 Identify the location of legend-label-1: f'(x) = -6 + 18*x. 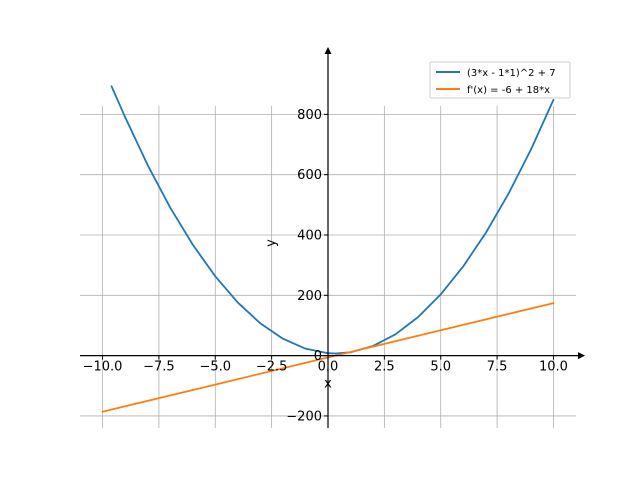
(508, 90).